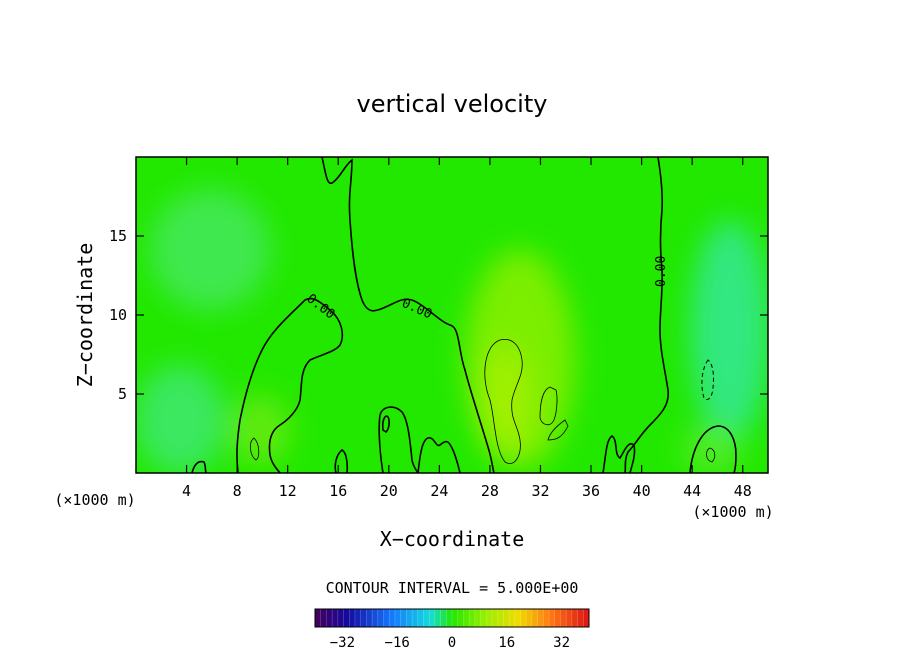 This screenshot has width=904, height=654. Describe the element at coordinates (342, 643) in the screenshot. I see `colorbar-tick-label: −32` at that location.